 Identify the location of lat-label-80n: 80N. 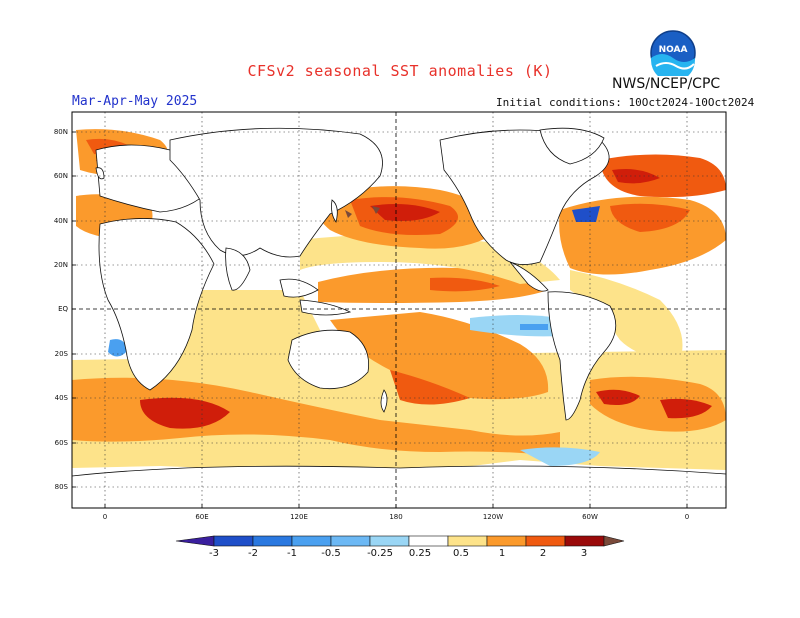
(61, 132).